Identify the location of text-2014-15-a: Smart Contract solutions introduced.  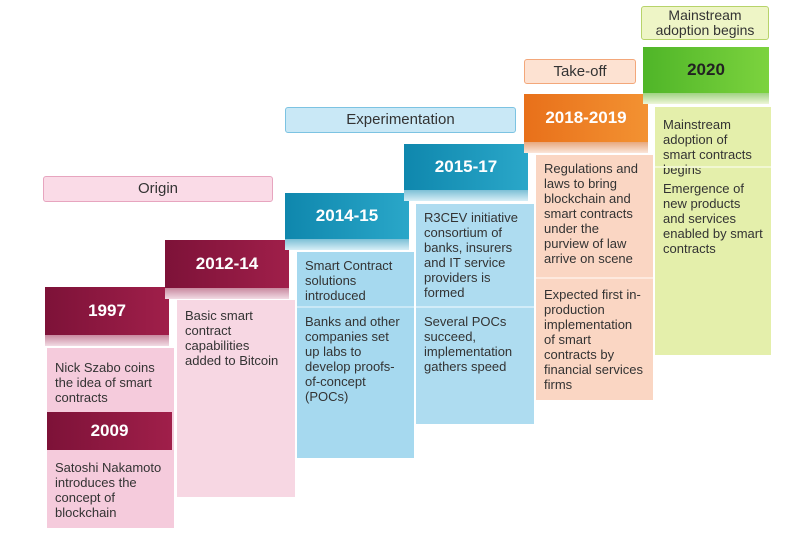
(349, 280).